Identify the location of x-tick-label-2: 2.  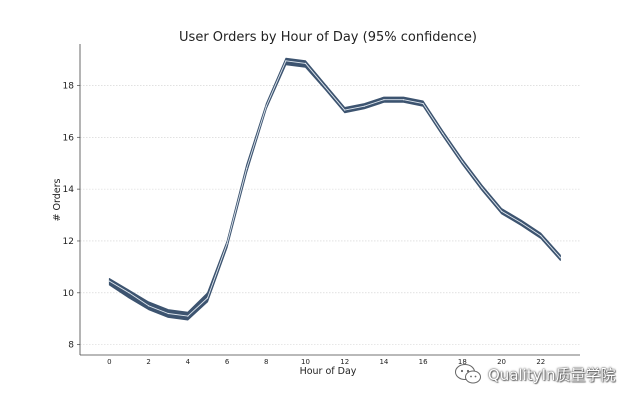
(148, 362).